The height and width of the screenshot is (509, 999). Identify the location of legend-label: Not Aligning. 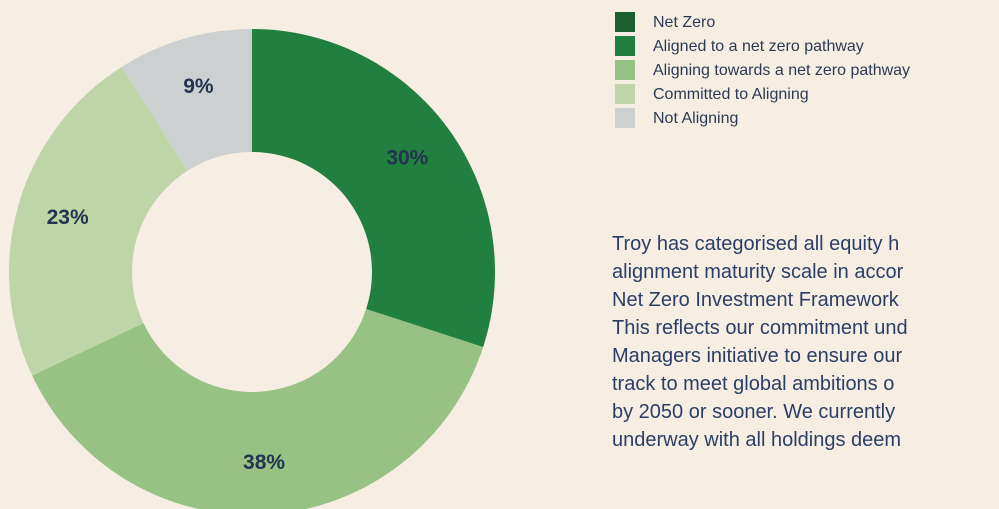
(695, 118).